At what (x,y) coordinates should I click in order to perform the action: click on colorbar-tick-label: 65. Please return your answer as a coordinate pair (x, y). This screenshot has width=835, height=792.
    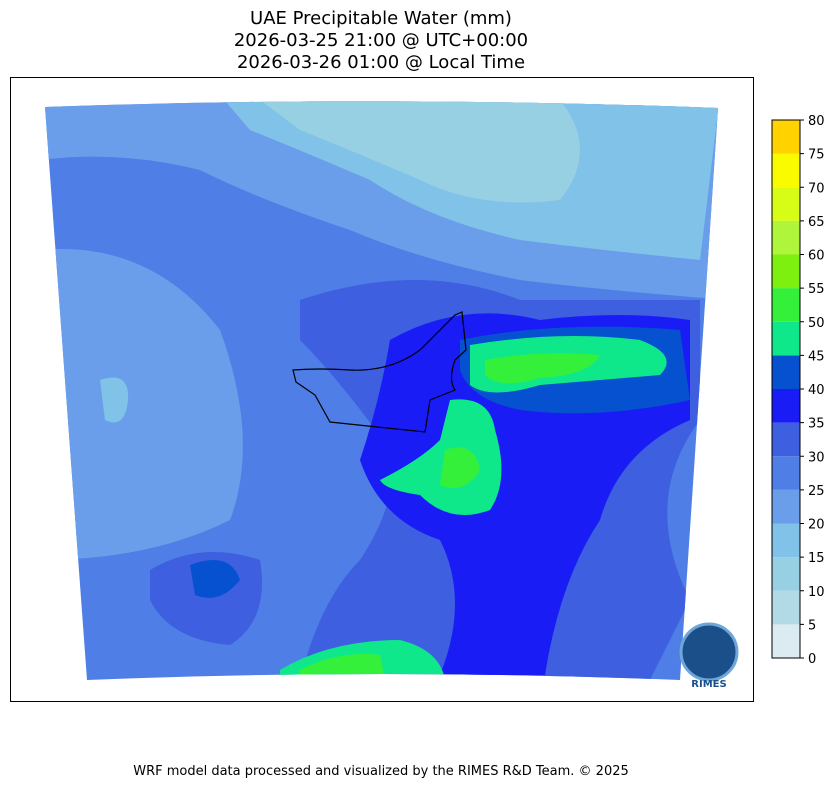
    Looking at the image, I should click on (816, 222).